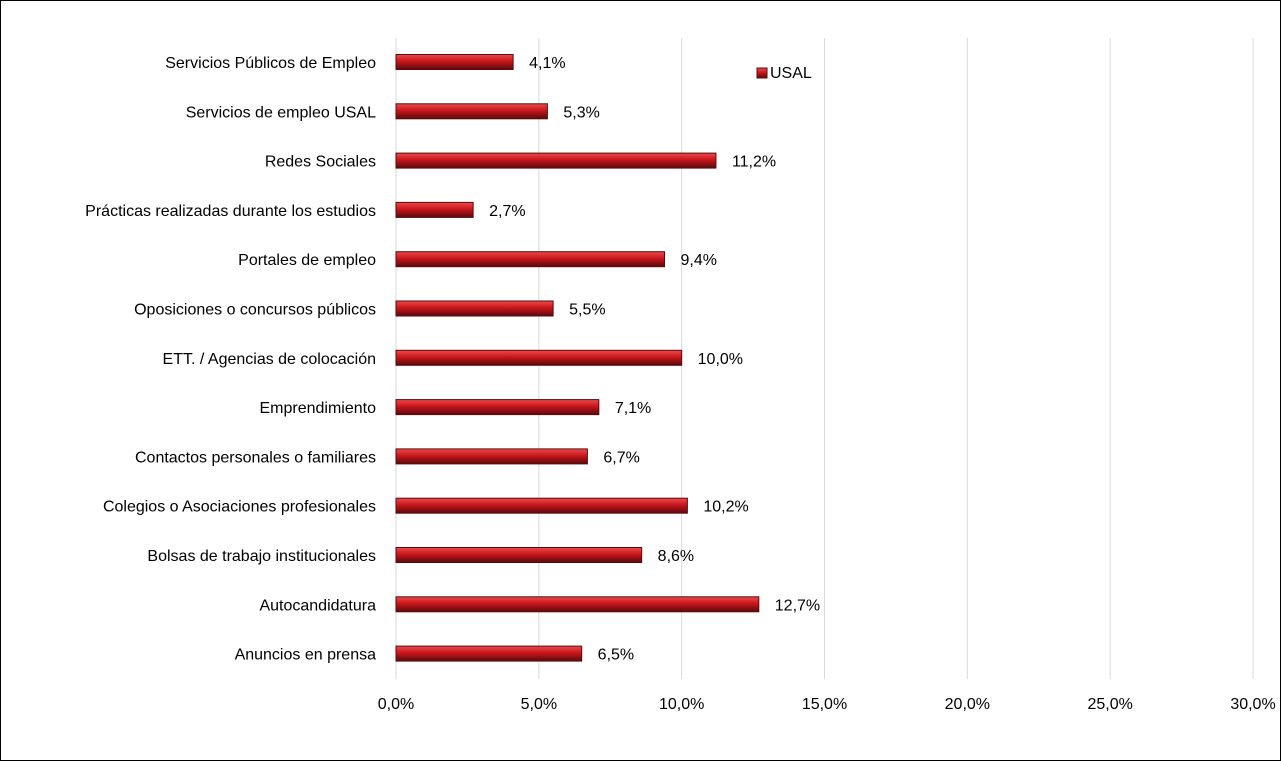  What do you see at coordinates (616, 655) in the screenshot?
I see `data-label: 6,5%` at bounding box center [616, 655].